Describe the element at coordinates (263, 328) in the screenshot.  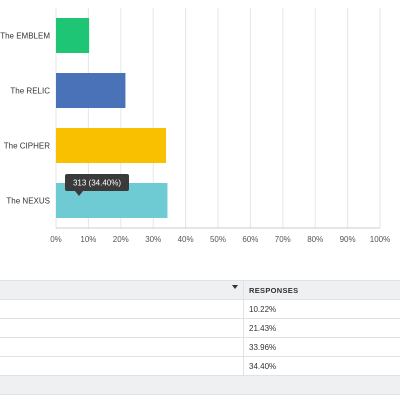
I see `response-cell: 21.43%` at that location.